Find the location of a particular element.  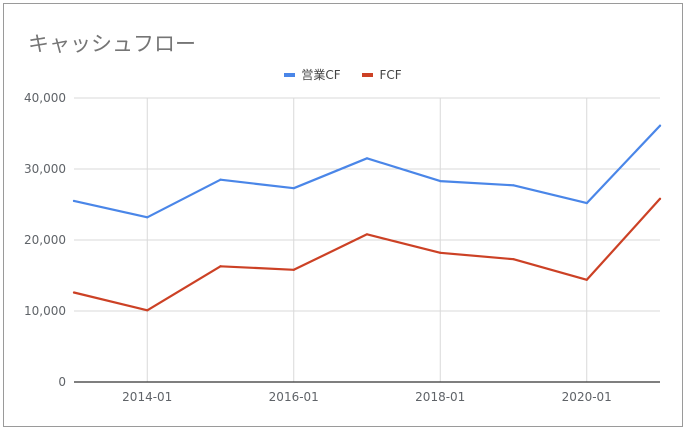

y-tick-label: 10,000 is located at coordinates (45, 311).